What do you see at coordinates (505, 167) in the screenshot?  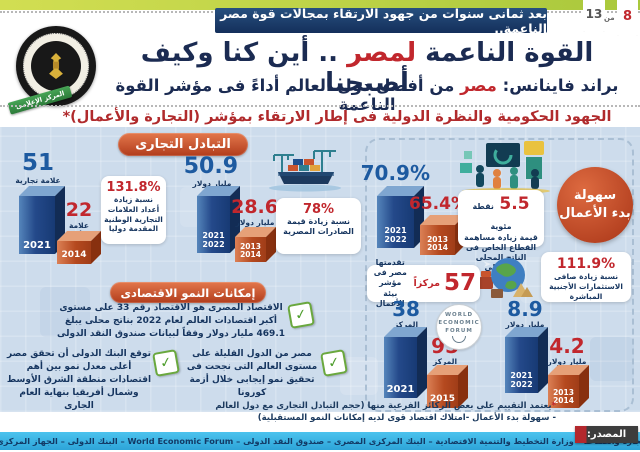 I see `business-people-illustration` at bounding box center [505, 167].